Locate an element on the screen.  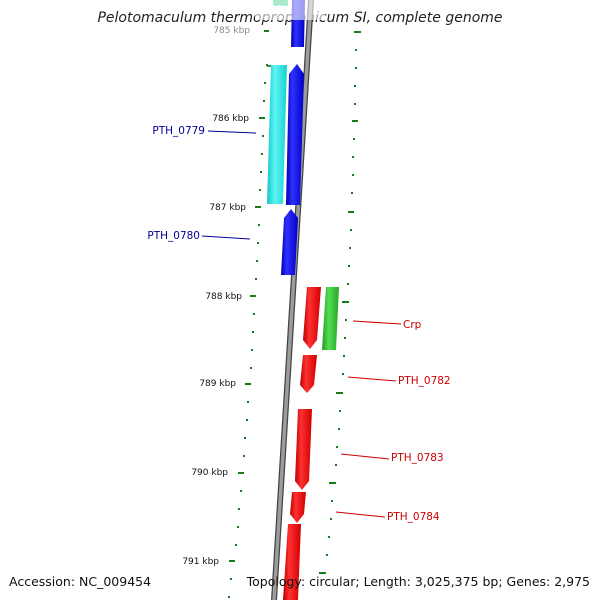
gene-pth0782-arrow is located at coordinates (308, 374).